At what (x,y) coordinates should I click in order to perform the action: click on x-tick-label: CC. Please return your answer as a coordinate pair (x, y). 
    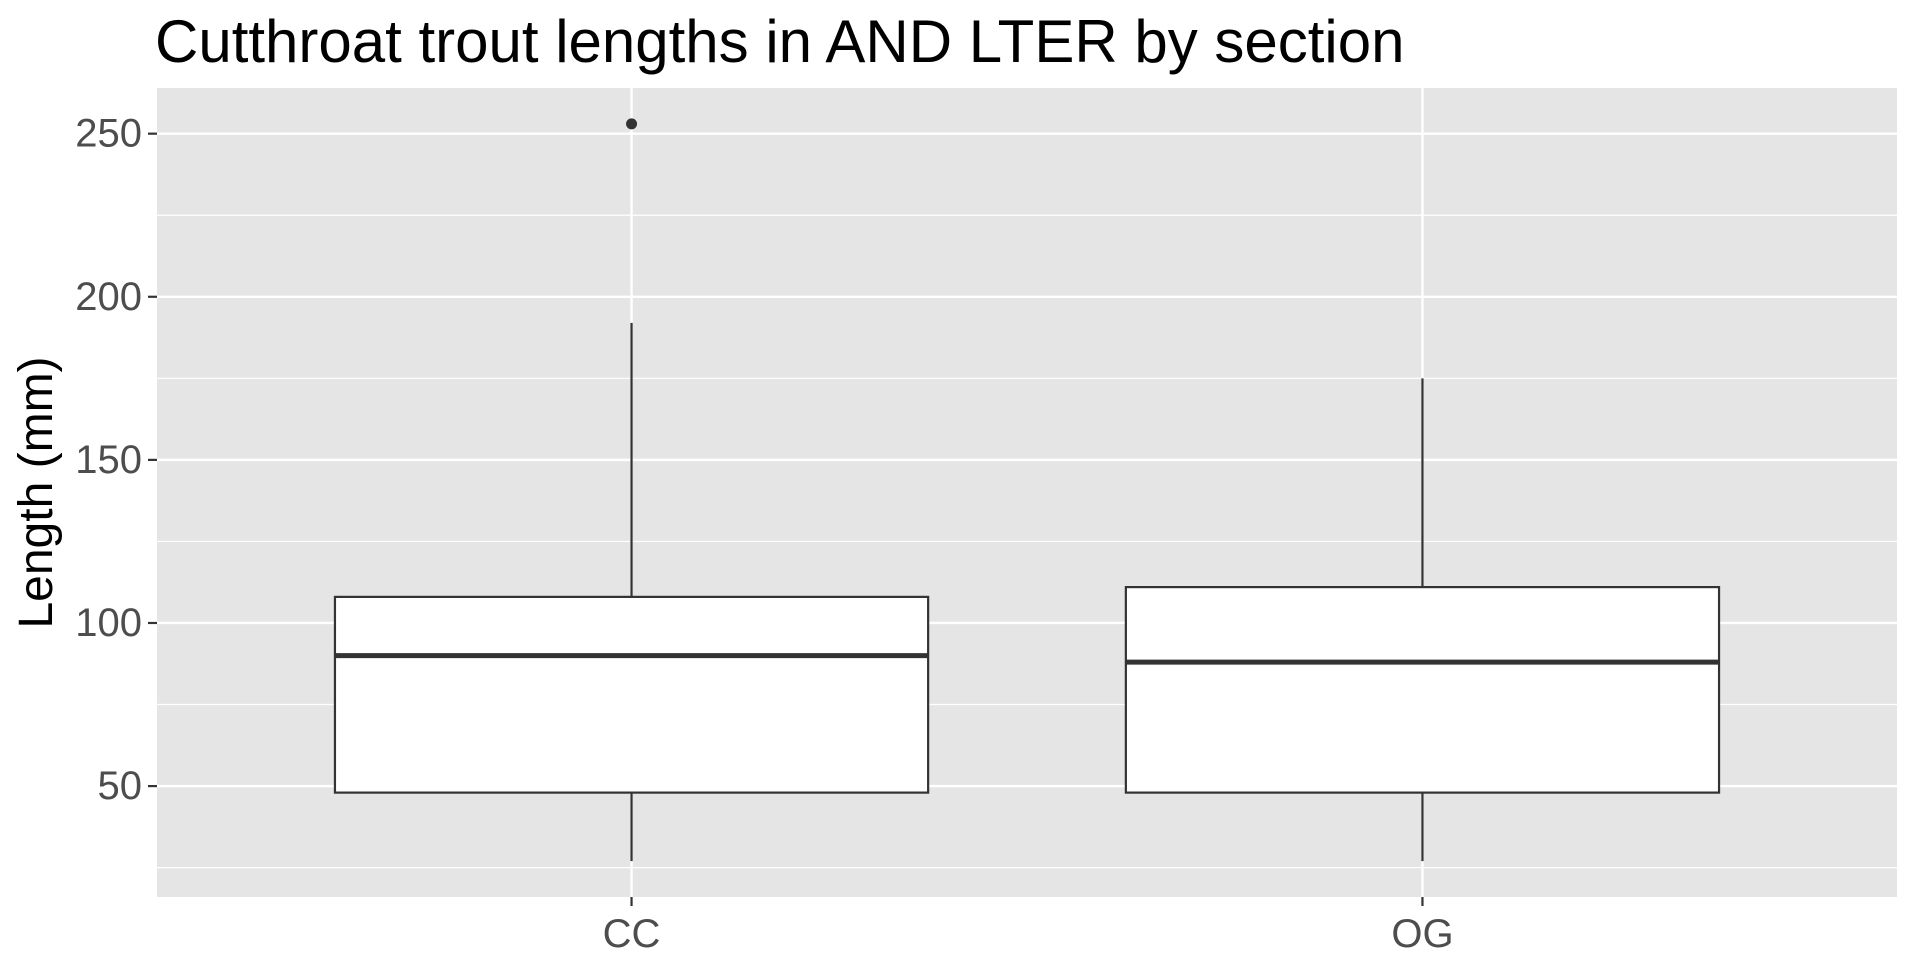
    Looking at the image, I should click on (632, 934).